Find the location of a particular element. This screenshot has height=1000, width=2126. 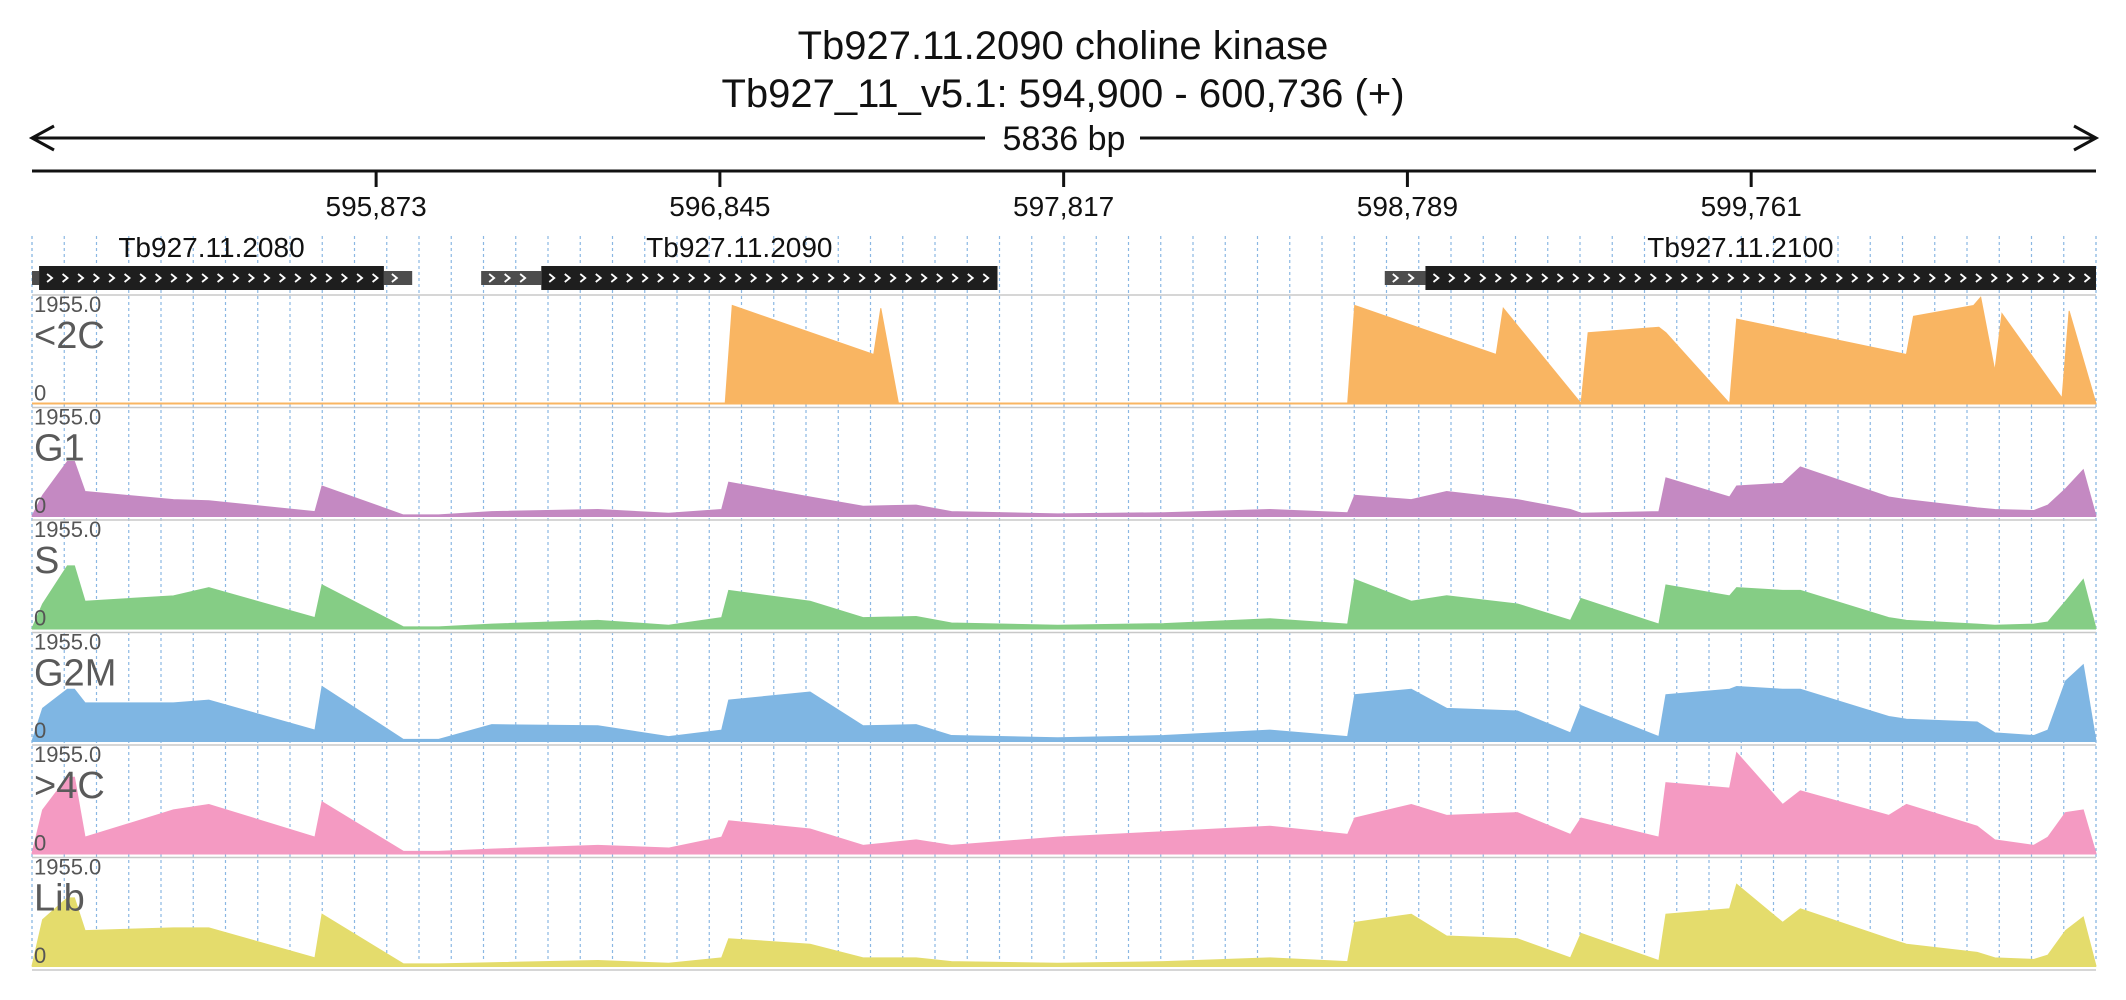

track-name: Lib is located at coordinates (59, 899).